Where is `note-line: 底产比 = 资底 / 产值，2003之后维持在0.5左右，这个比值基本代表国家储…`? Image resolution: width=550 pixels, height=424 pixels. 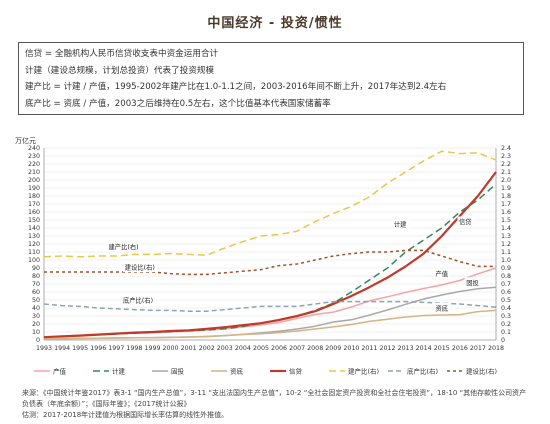 note-line: 底产比 = 资底 / 产值，2003之后维持在0.5左右，这个比值基本代表国家储… is located at coordinates (178, 103).